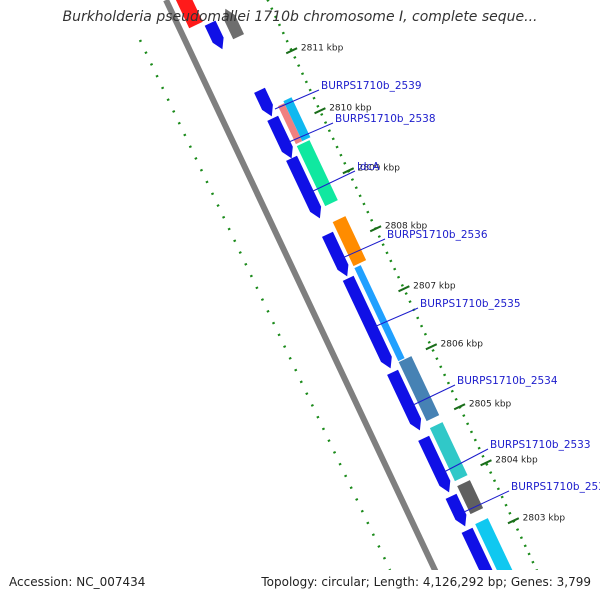  Describe the element at coordinates (434, 286) in the screenshot. I see `kbp-tick-label: 2807 kbp` at that location.